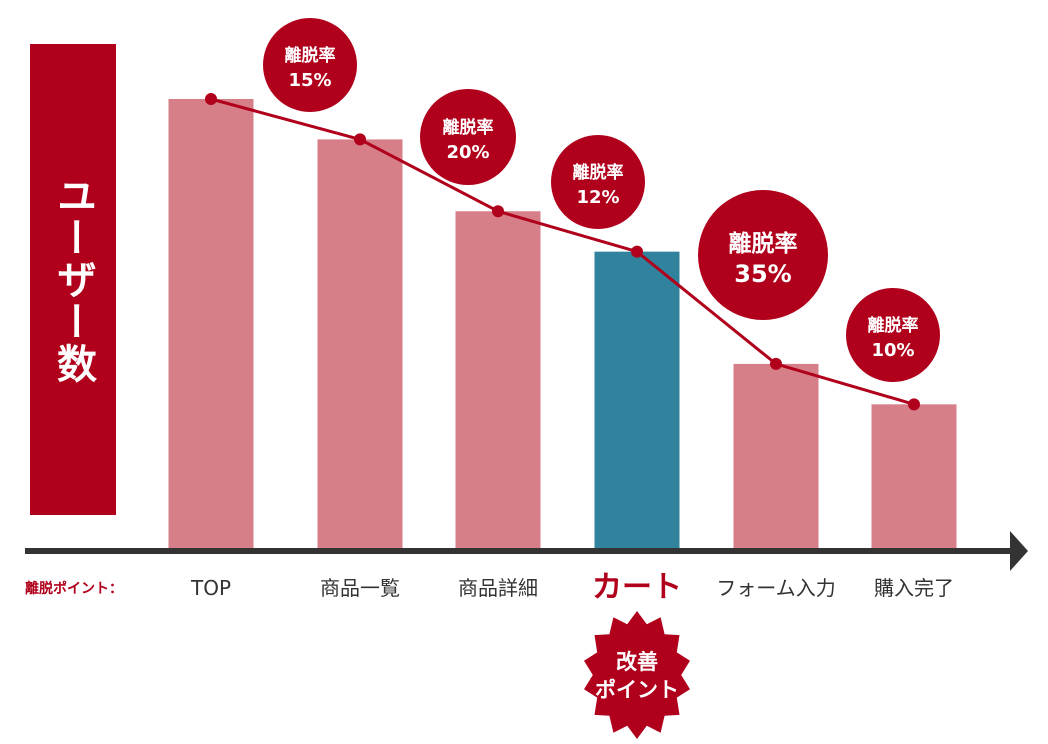 The width and height of the screenshot is (1048, 744). I want to click on category-label: 購入完了, so click(914, 588).